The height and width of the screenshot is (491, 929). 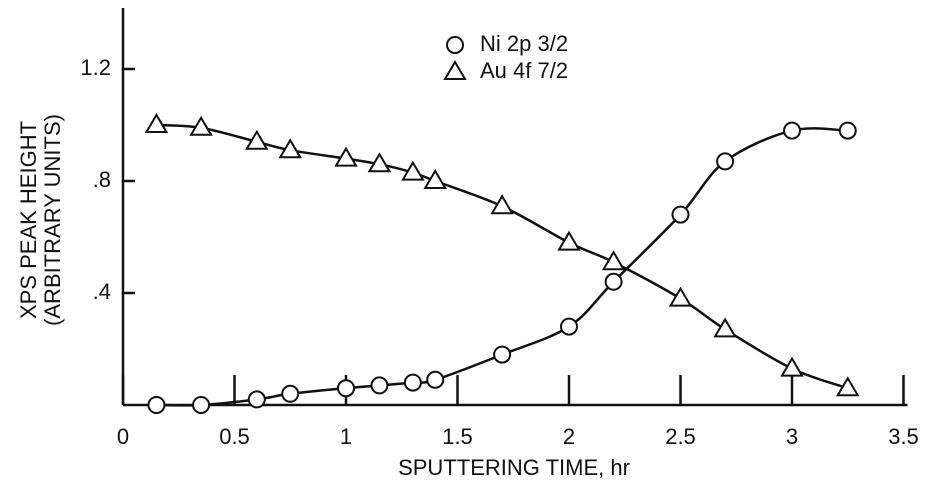 I want to click on y-tick-label: .8, so click(x=102, y=179).